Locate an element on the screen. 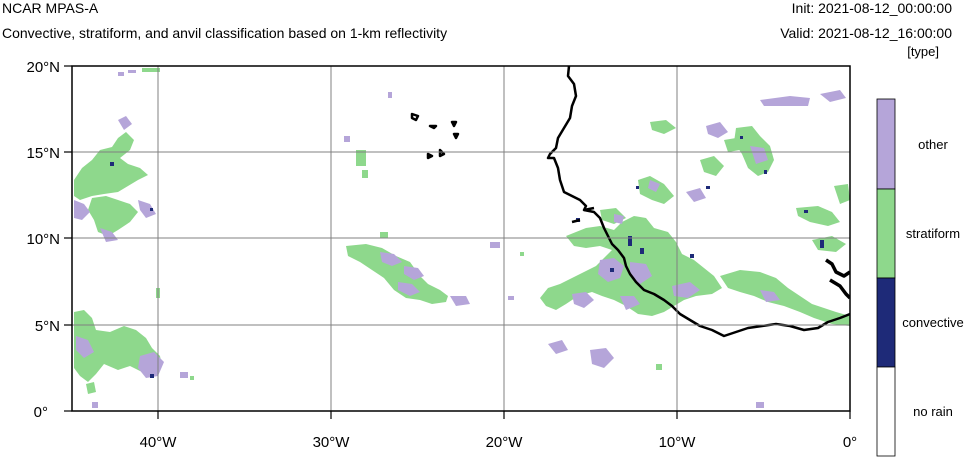  lat-label-20n: 20°N is located at coordinates (43, 67).